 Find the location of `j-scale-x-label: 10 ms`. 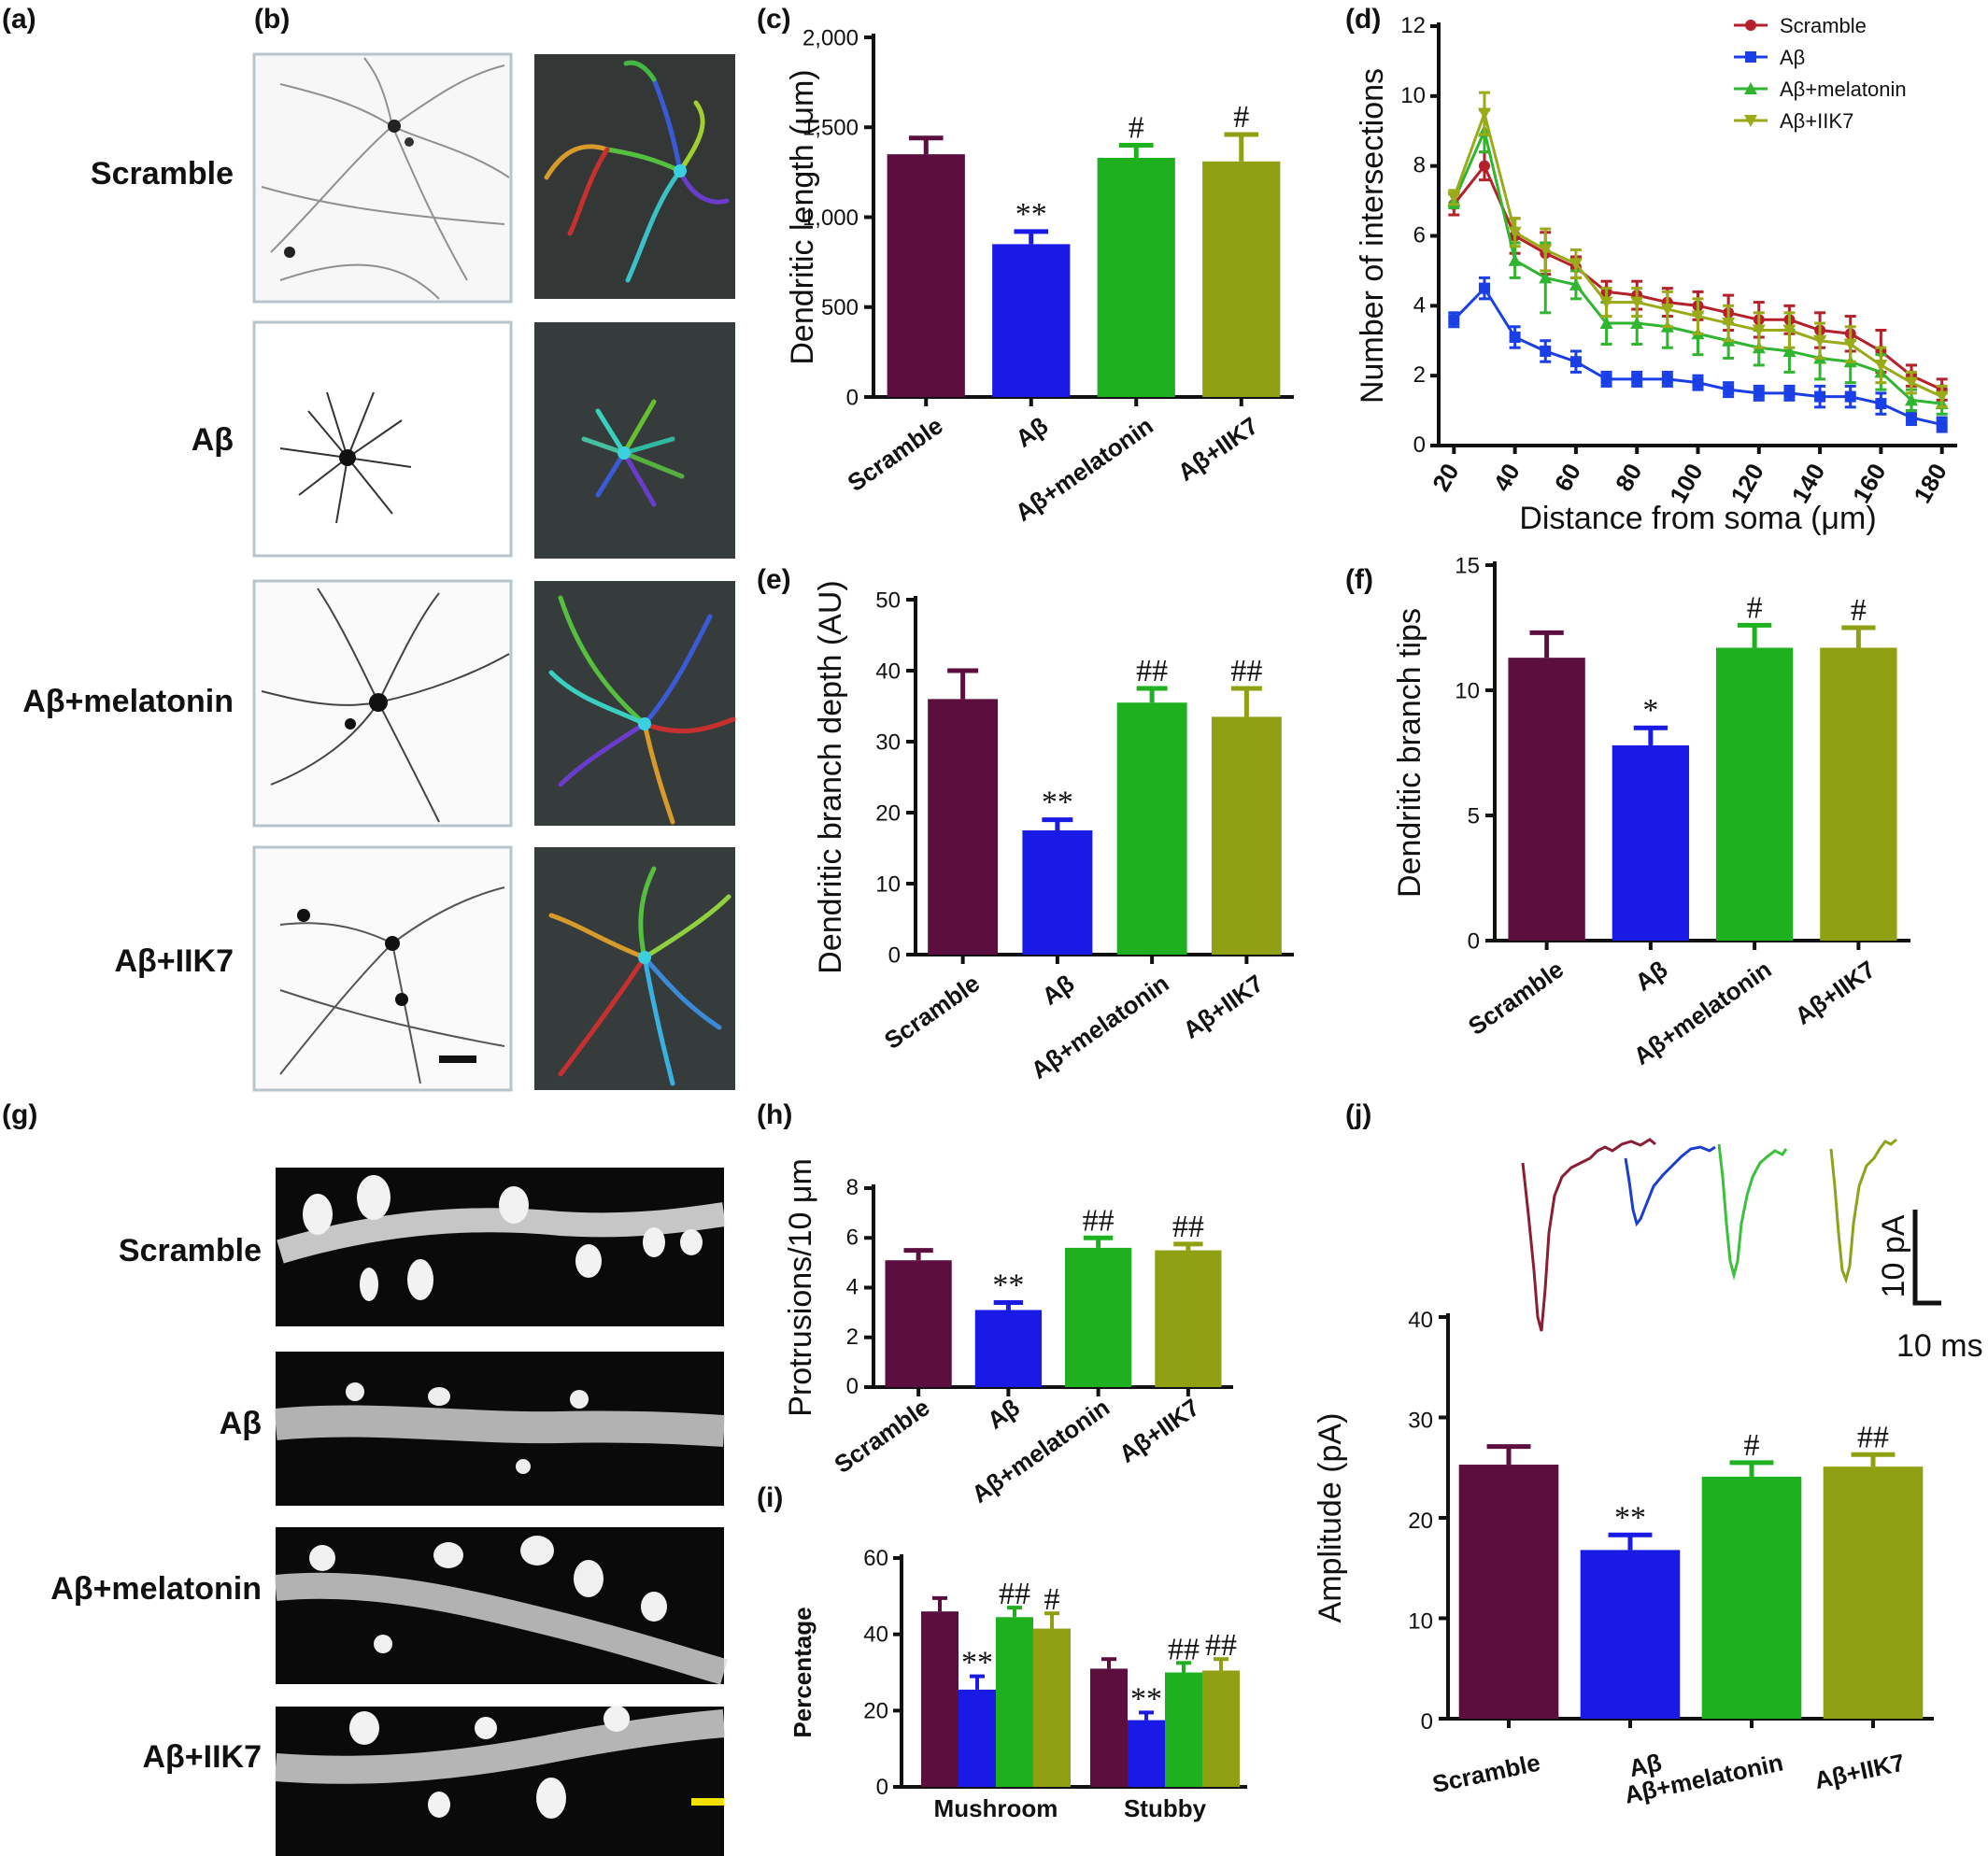

j-scale-x-label: 10 ms is located at coordinates (1939, 1346).